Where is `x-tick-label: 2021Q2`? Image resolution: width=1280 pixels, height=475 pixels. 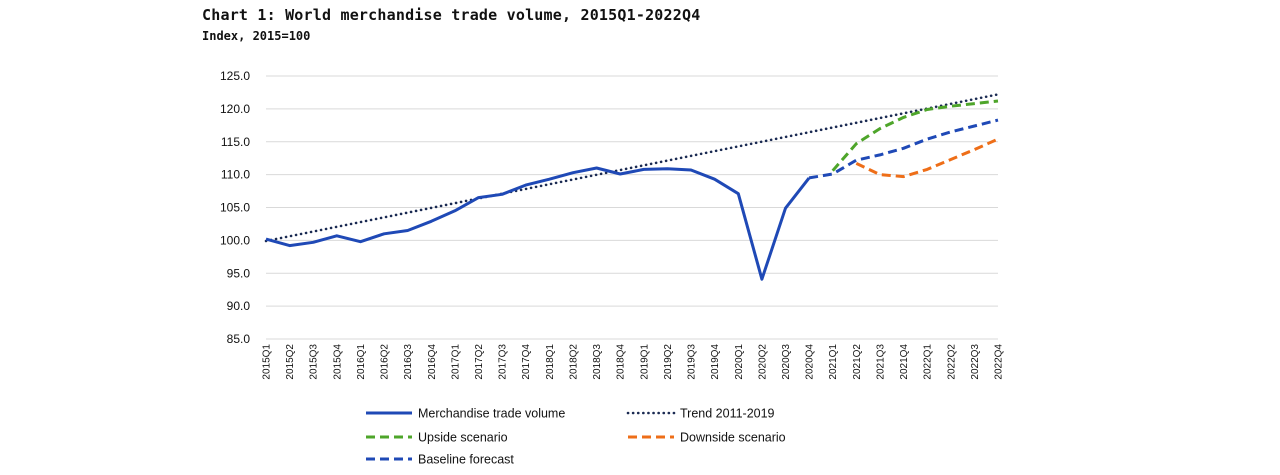
x-tick-label: 2021Q2 is located at coordinates (857, 362).